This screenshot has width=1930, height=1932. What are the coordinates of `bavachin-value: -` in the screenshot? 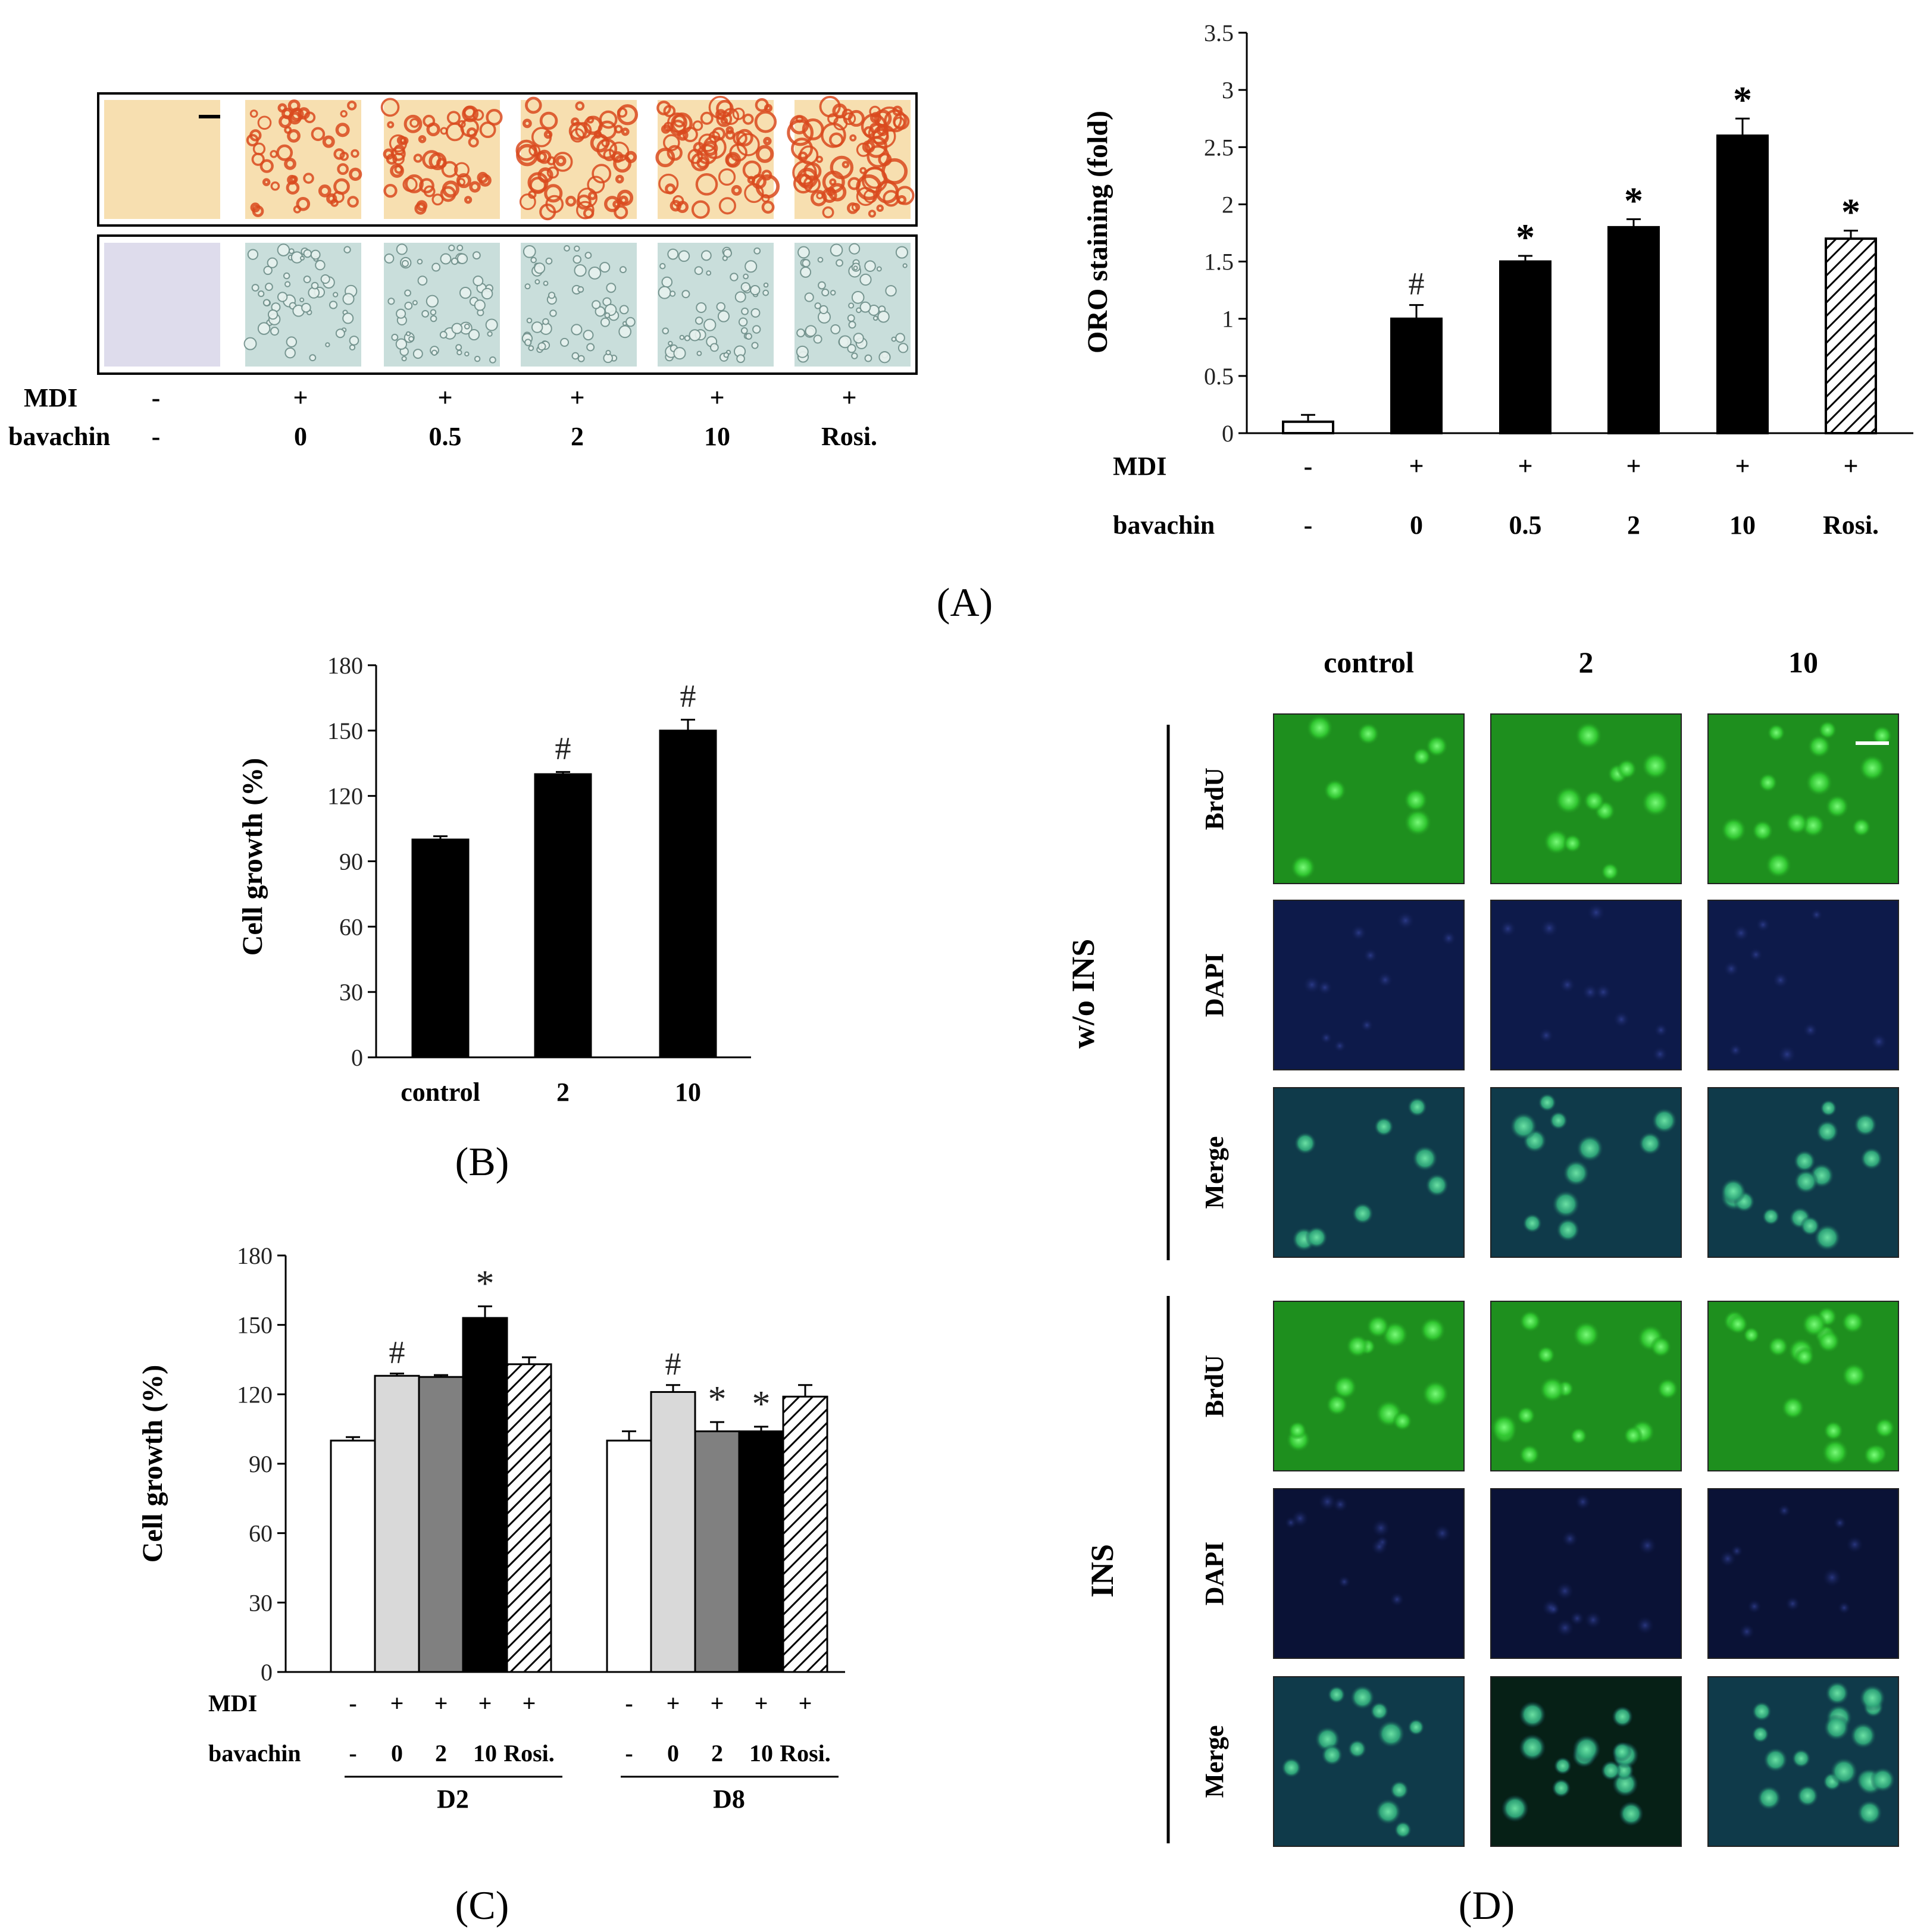 It's located at (352, 1754).